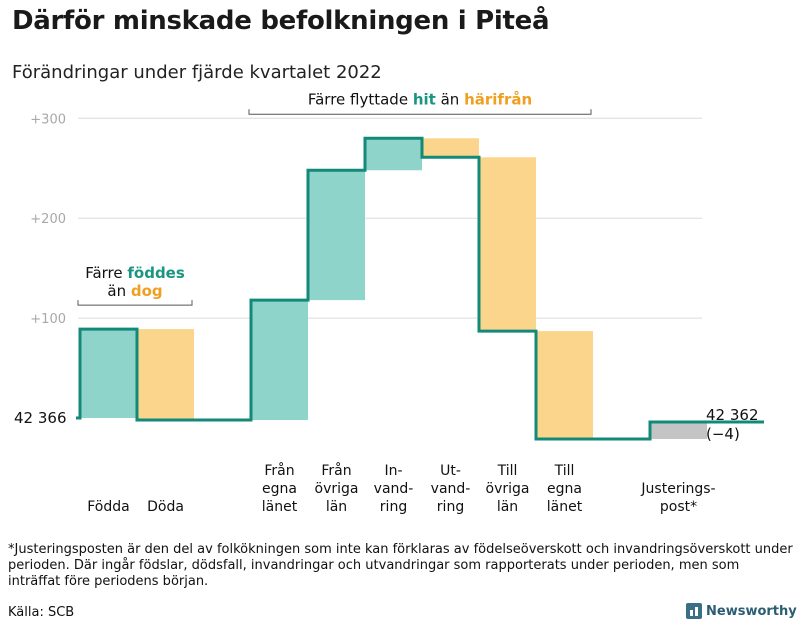 Image resolution: width=800 pixels, height=625 pixels. What do you see at coordinates (134, 291) in the screenshot?
I see `annotation-label: än dog` at bounding box center [134, 291].